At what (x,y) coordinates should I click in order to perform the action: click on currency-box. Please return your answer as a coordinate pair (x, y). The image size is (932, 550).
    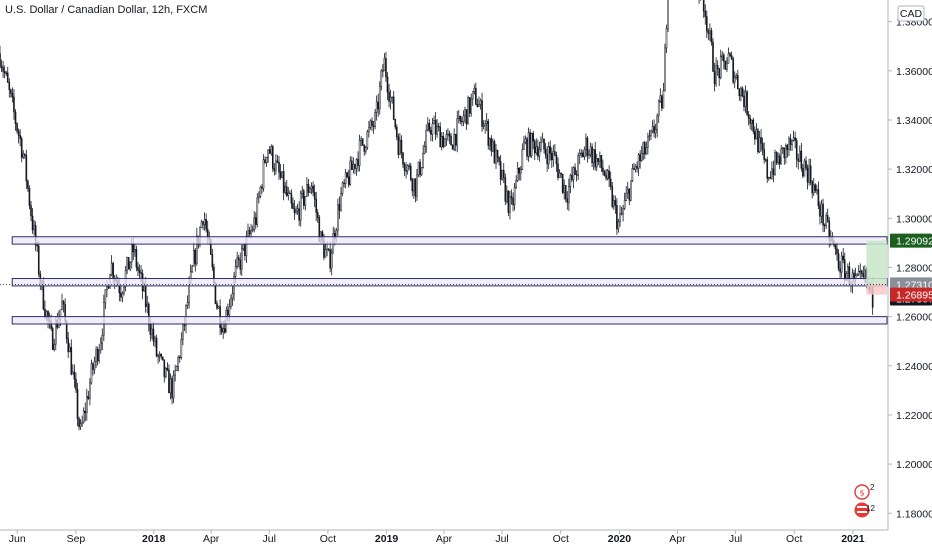
    Looking at the image, I should click on (911, 13).